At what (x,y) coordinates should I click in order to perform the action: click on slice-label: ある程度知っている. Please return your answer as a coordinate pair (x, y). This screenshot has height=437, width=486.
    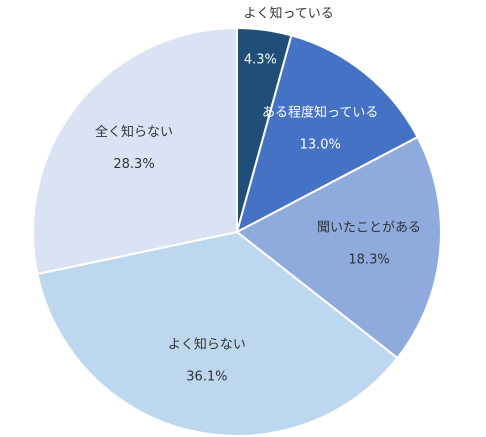
    Looking at the image, I should click on (320, 112).